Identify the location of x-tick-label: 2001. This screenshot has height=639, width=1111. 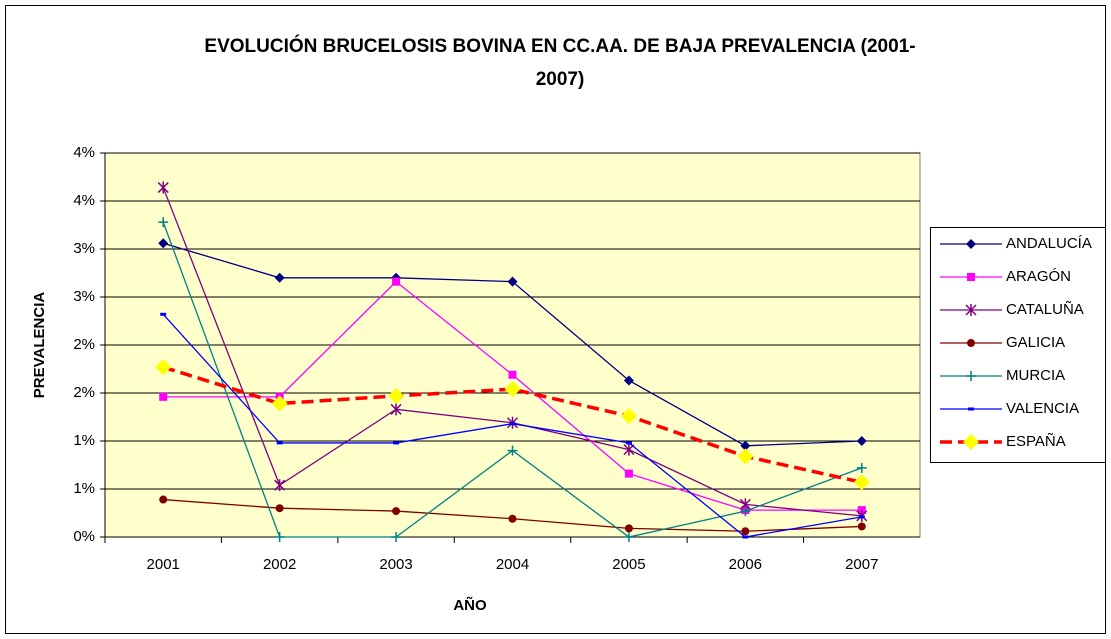
(163, 564).